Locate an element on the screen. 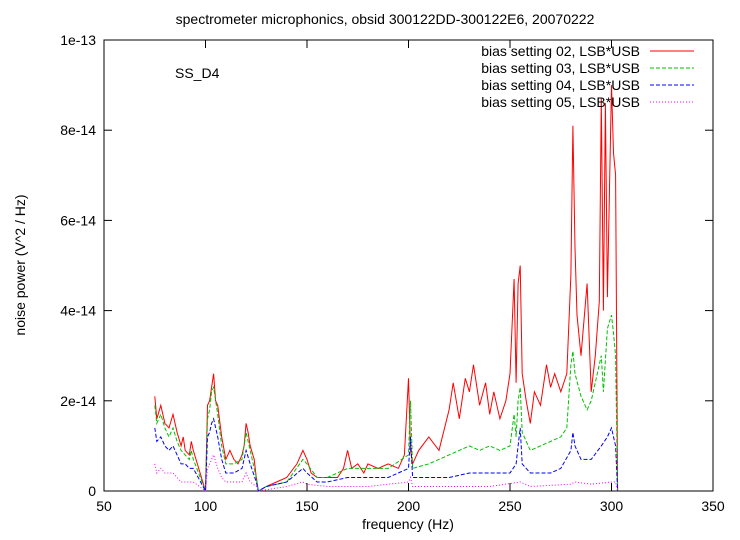  y-tick-label: 8e-14 is located at coordinates (78, 130).